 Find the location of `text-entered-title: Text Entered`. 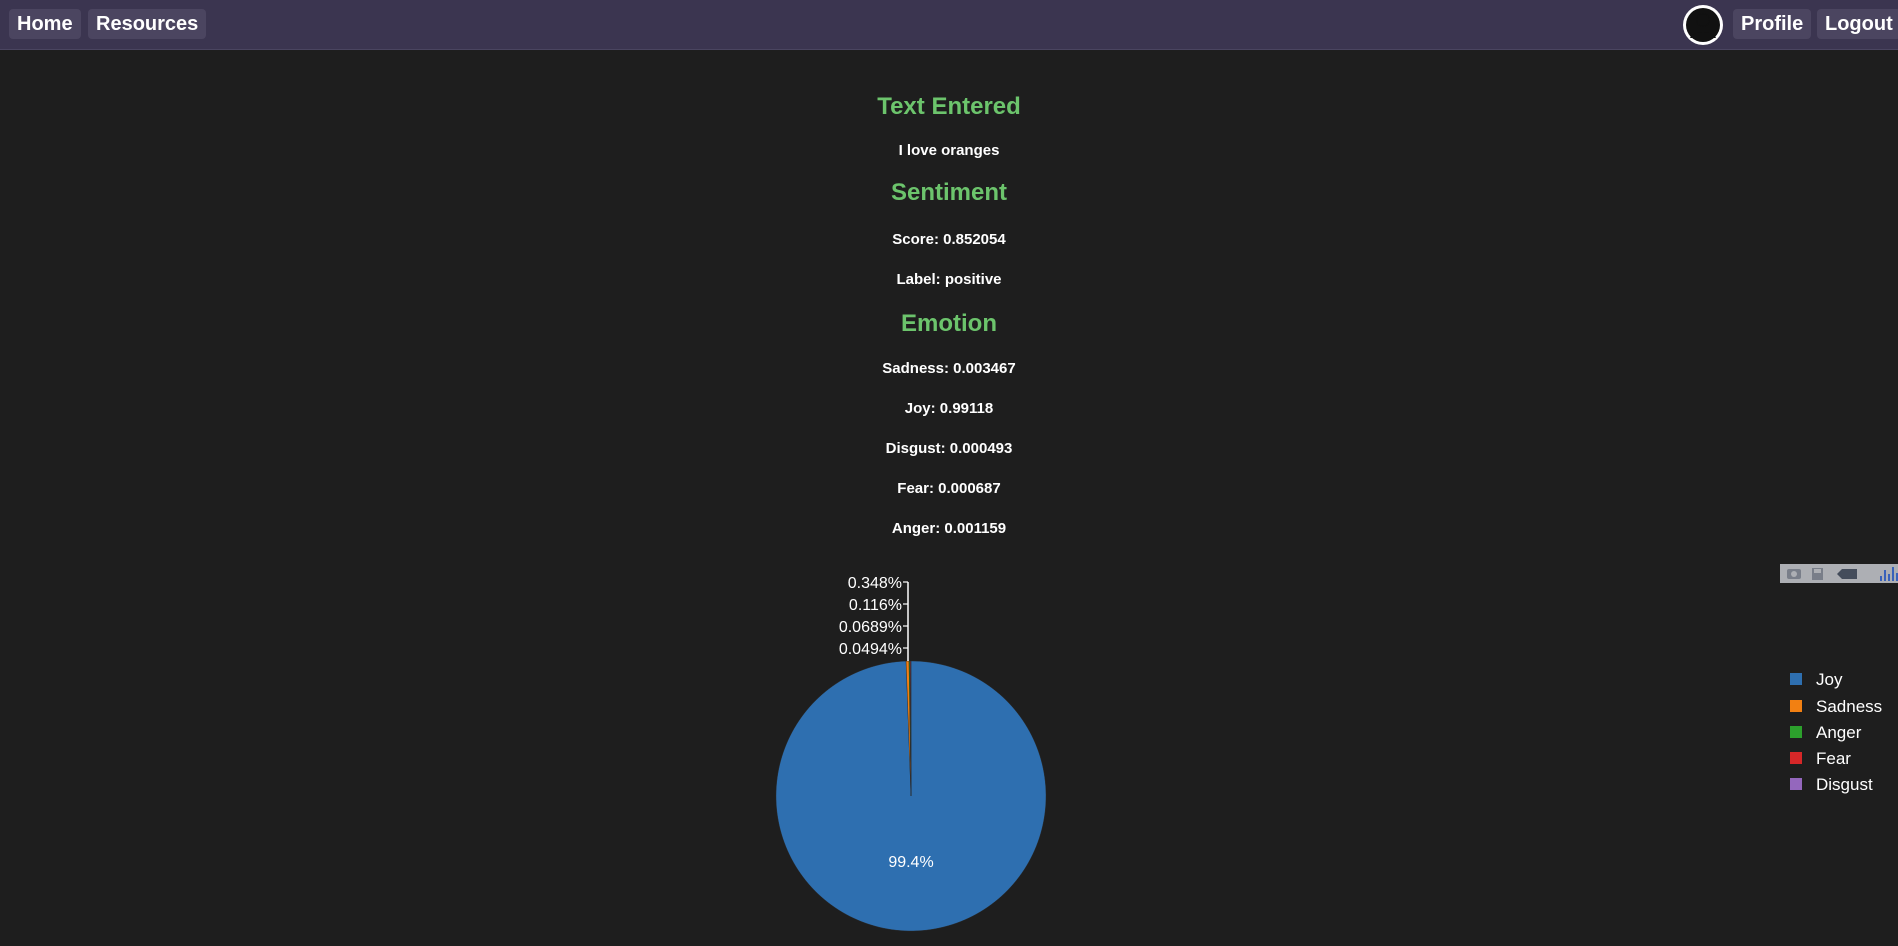

text-entered-title: Text Entered is located at coordinates (949, 106).